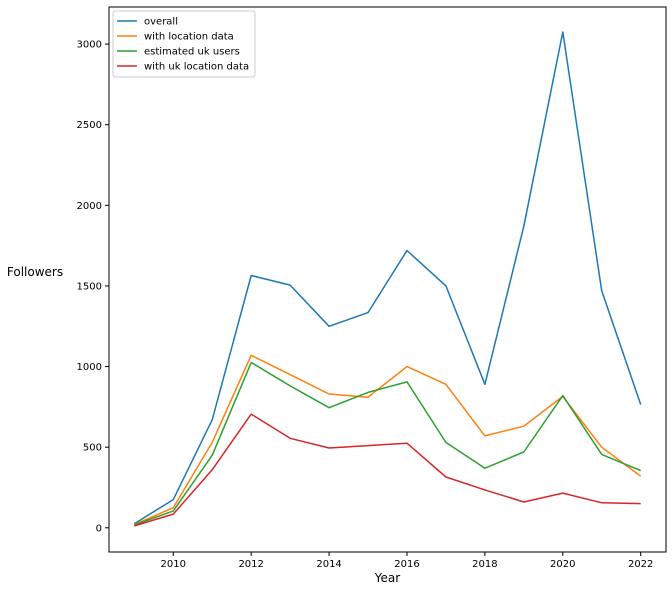  What do you see at coordinates (89, 206) in the screenshot?
I see `y-tick-label: 2000` at bounding box center [89, 206].